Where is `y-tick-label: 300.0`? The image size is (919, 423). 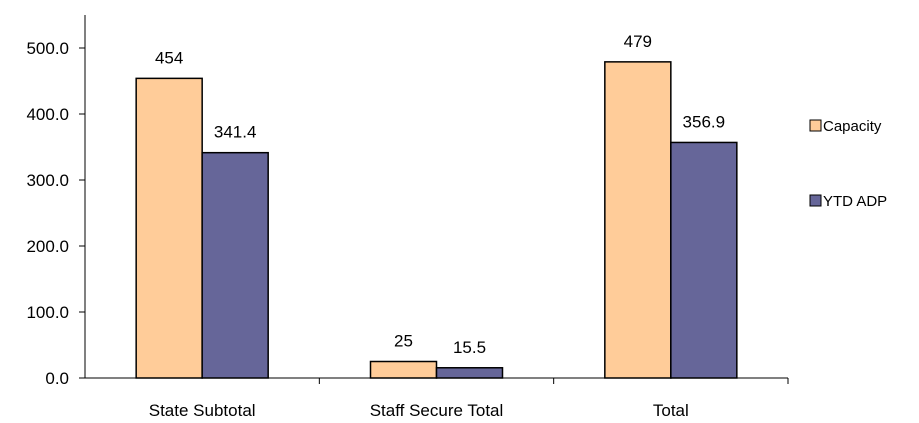 y-tick-label: 300.0 is located at coordinates (47, 180).